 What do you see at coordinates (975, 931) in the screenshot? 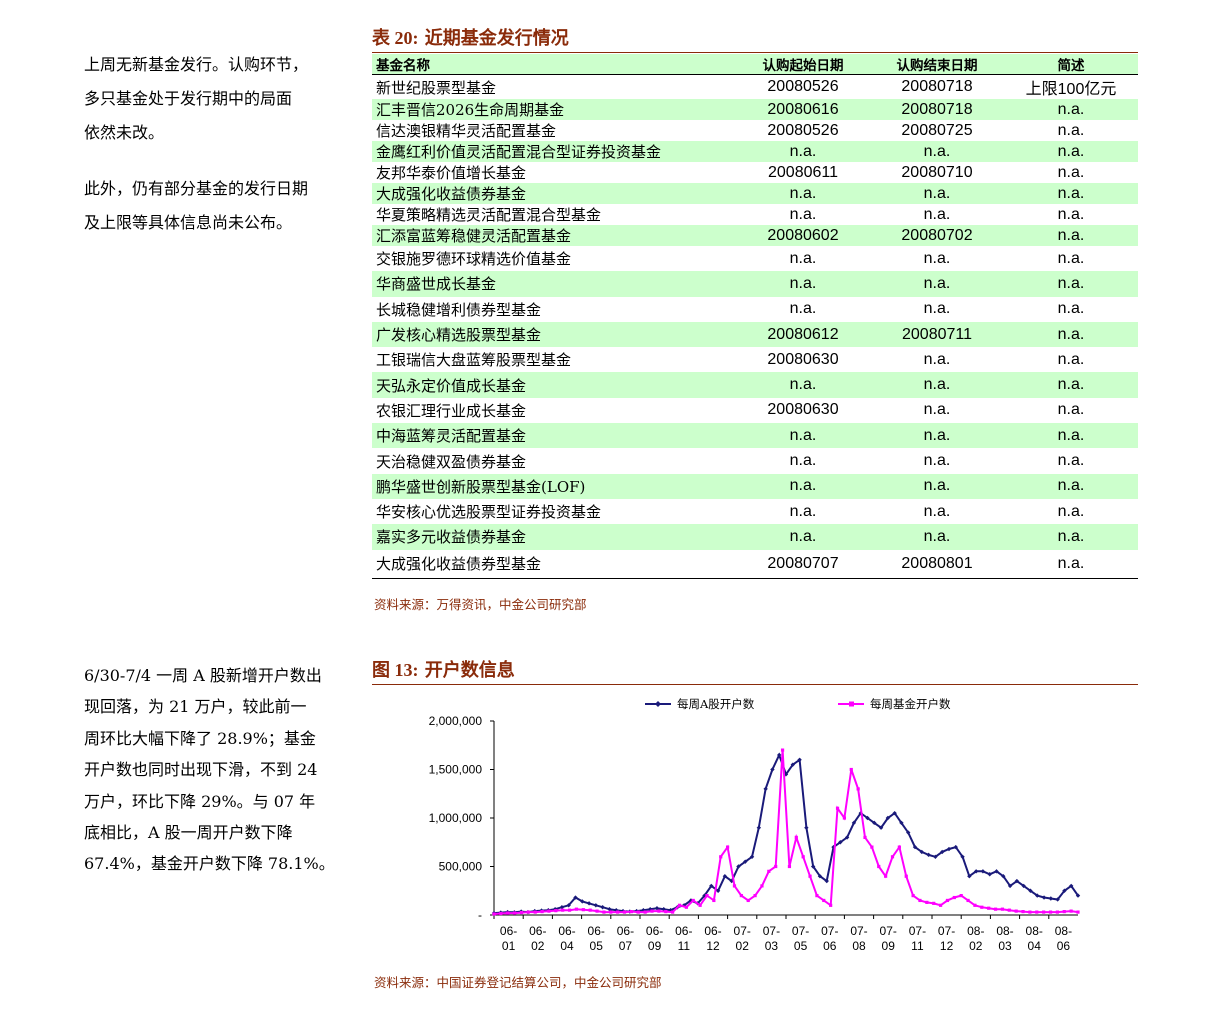
I see `x-tick-label-top: 08-` at bounding box center [975, 931].